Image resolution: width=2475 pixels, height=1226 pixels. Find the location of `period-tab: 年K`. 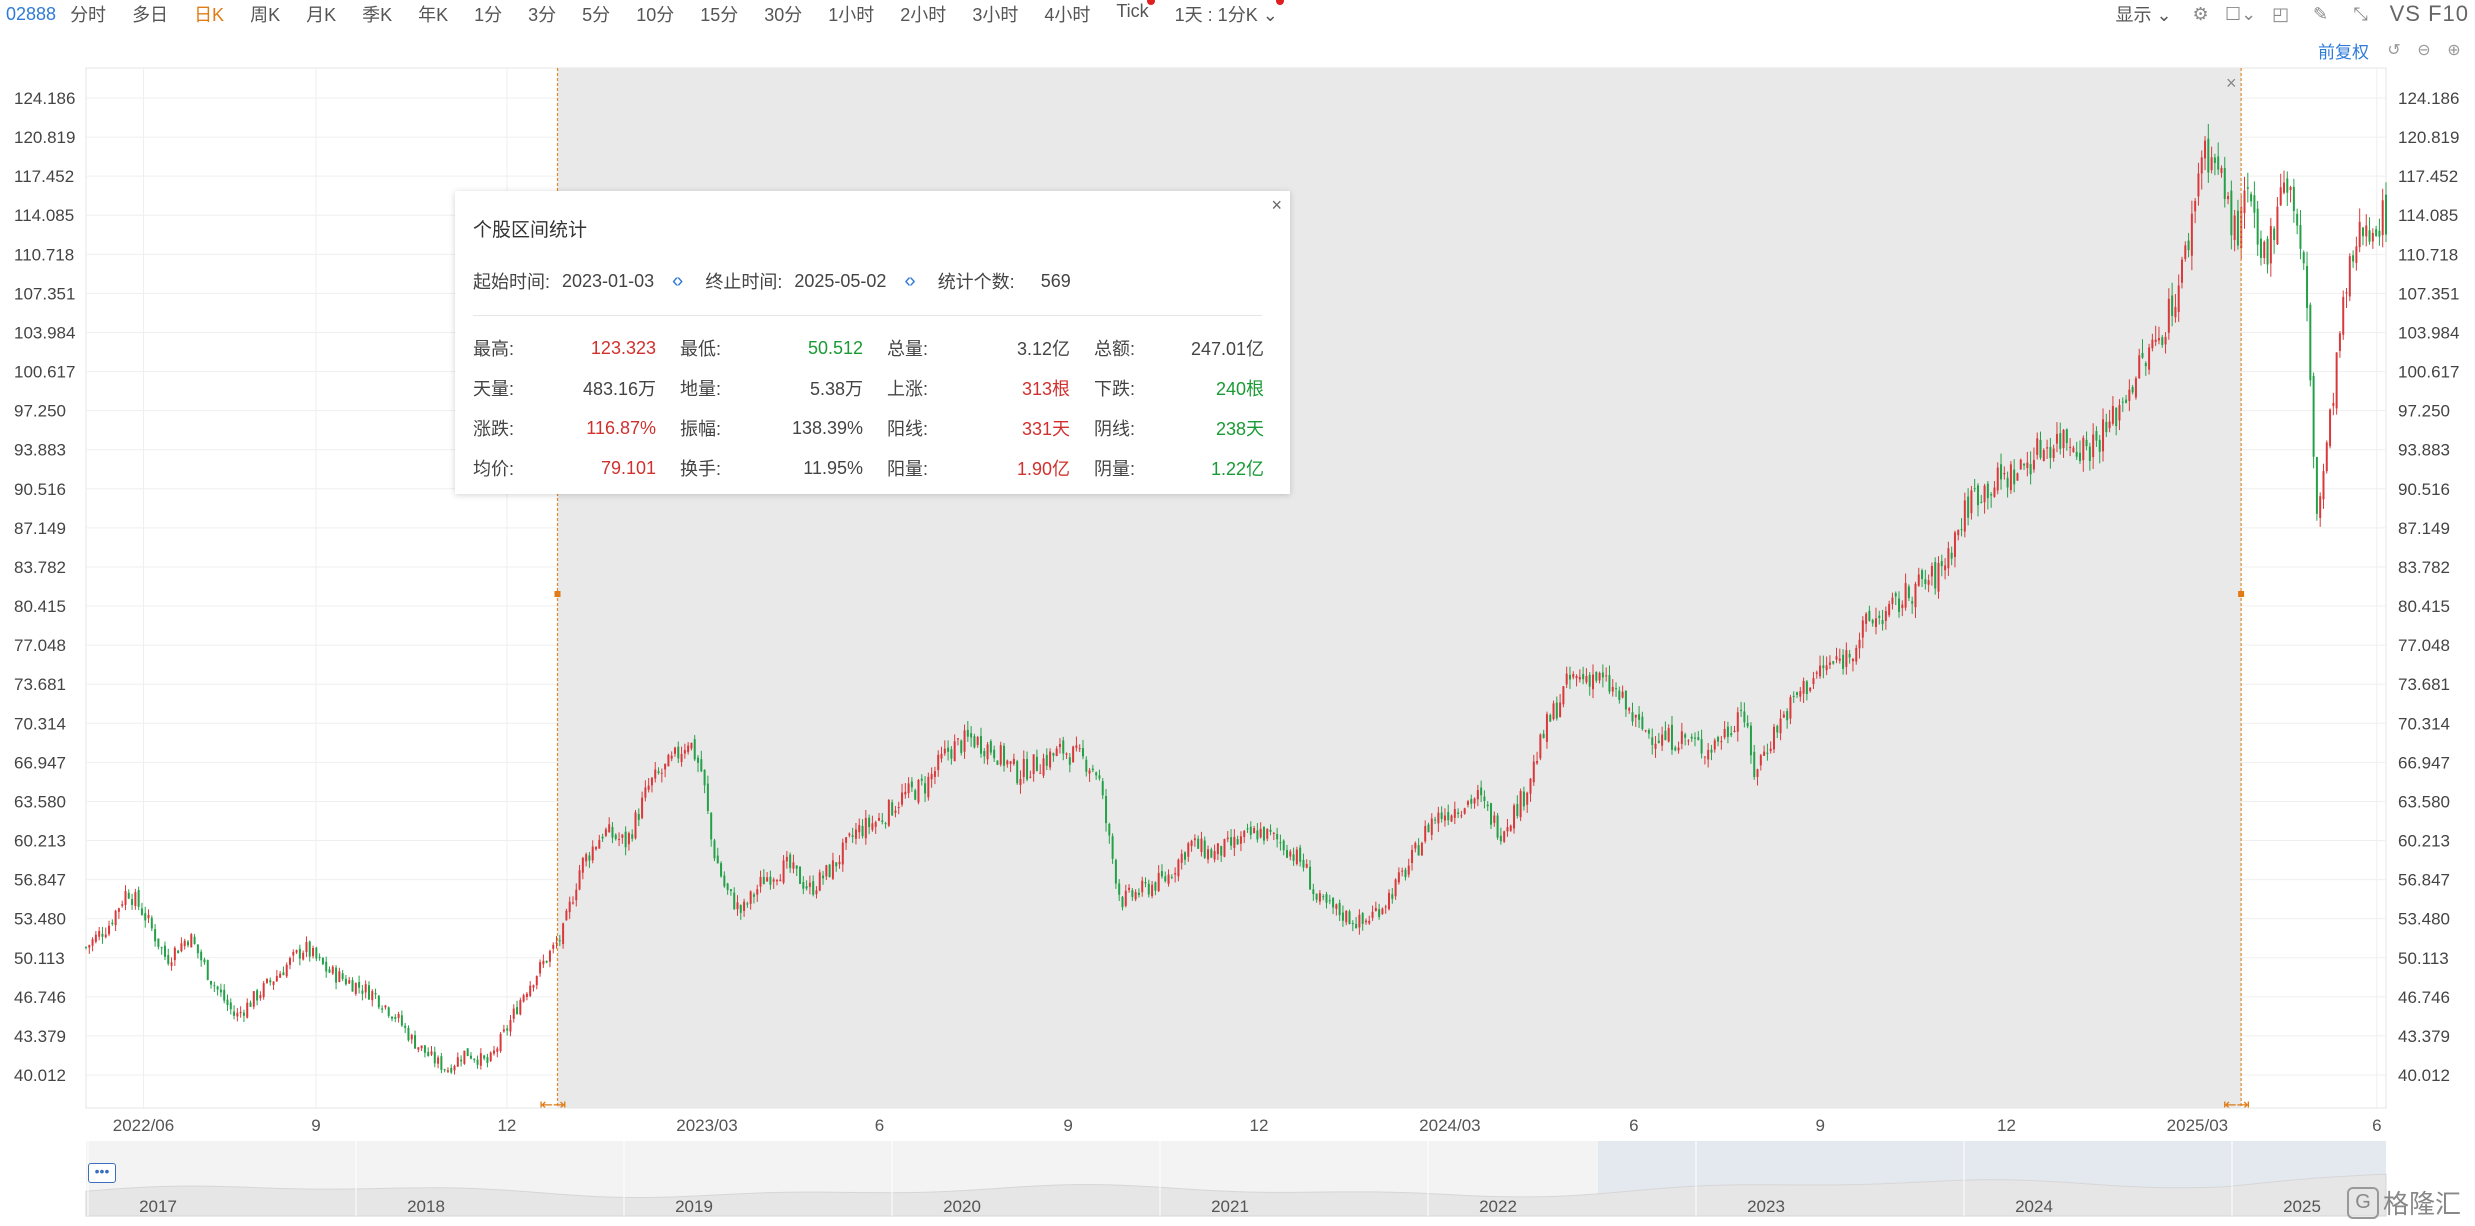

period-tab: 年K is located at coordinates (433, 15).